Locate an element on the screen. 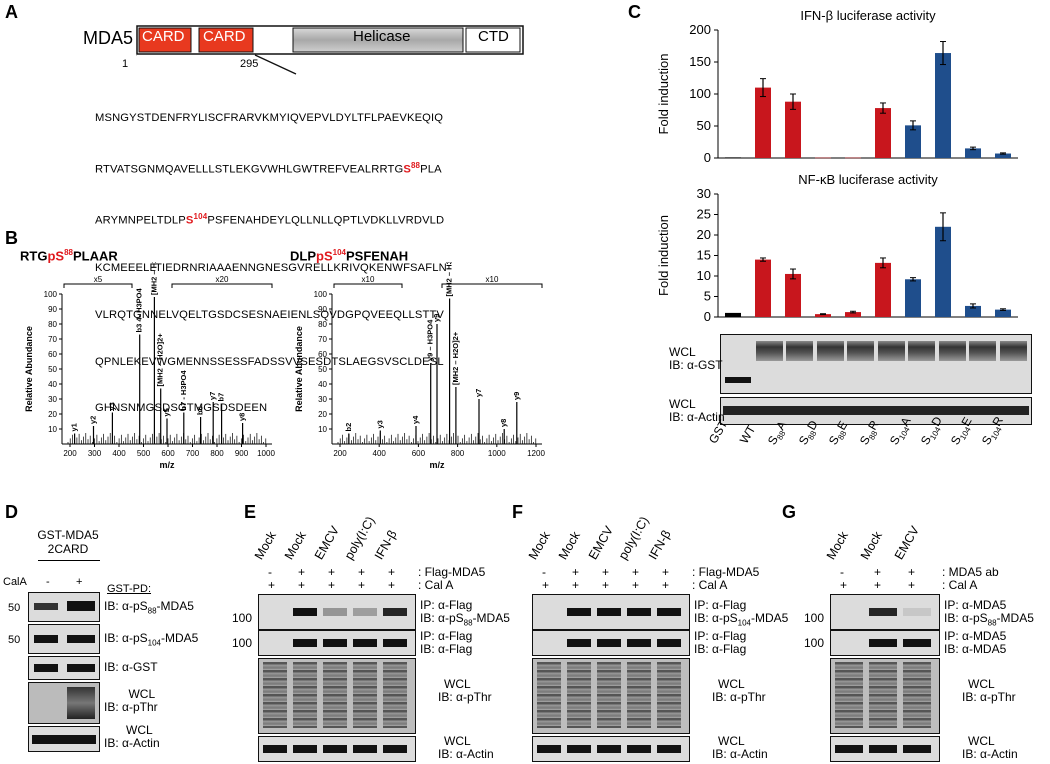  panelG-row1-2: + is located at coordinates (912, 572).